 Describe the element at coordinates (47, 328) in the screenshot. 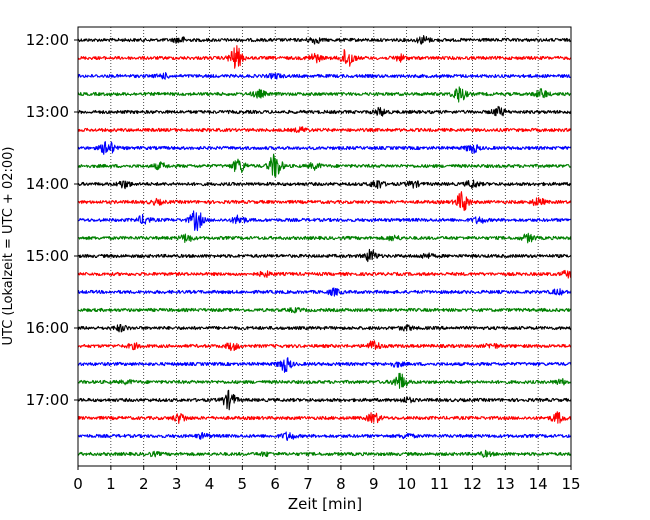

I see `y-tick-label: 16:00` at that location.